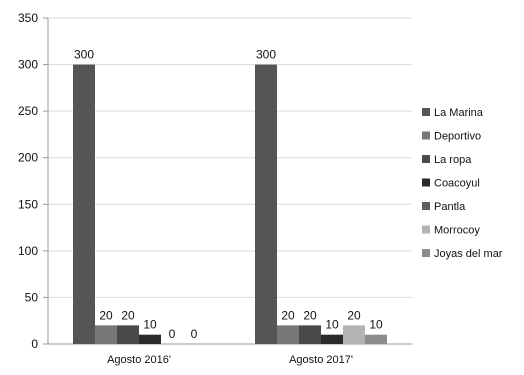  Describe the element at coordinates (28, 204) in the screenshot. I see `y-tick-label: 150` at that location.